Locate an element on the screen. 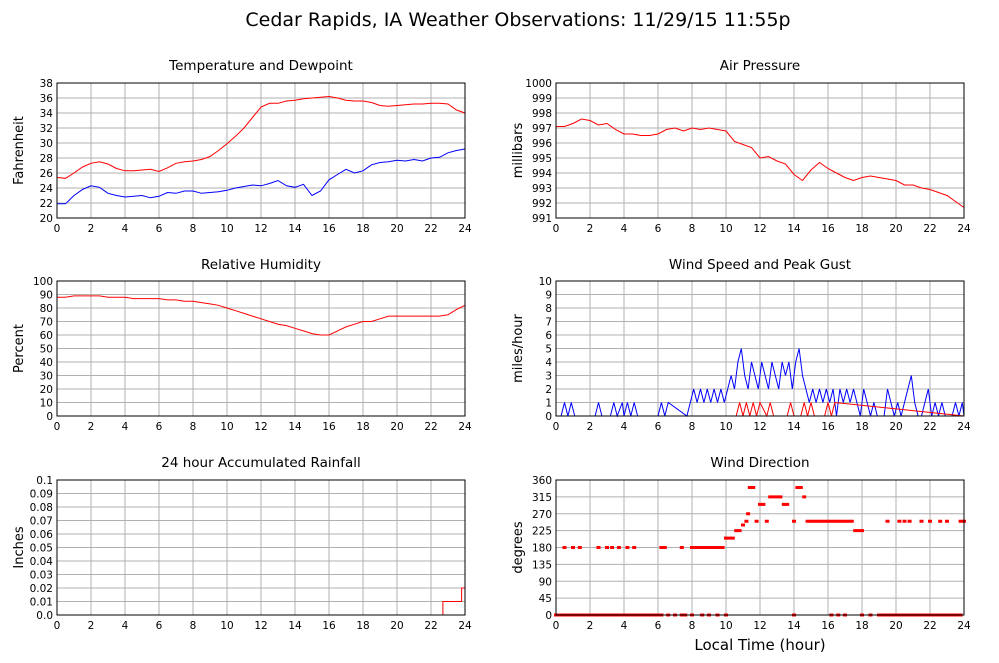 This screenshot has height=663, width=999. y-tick-label: 20 is located at coordinates (46, 390).